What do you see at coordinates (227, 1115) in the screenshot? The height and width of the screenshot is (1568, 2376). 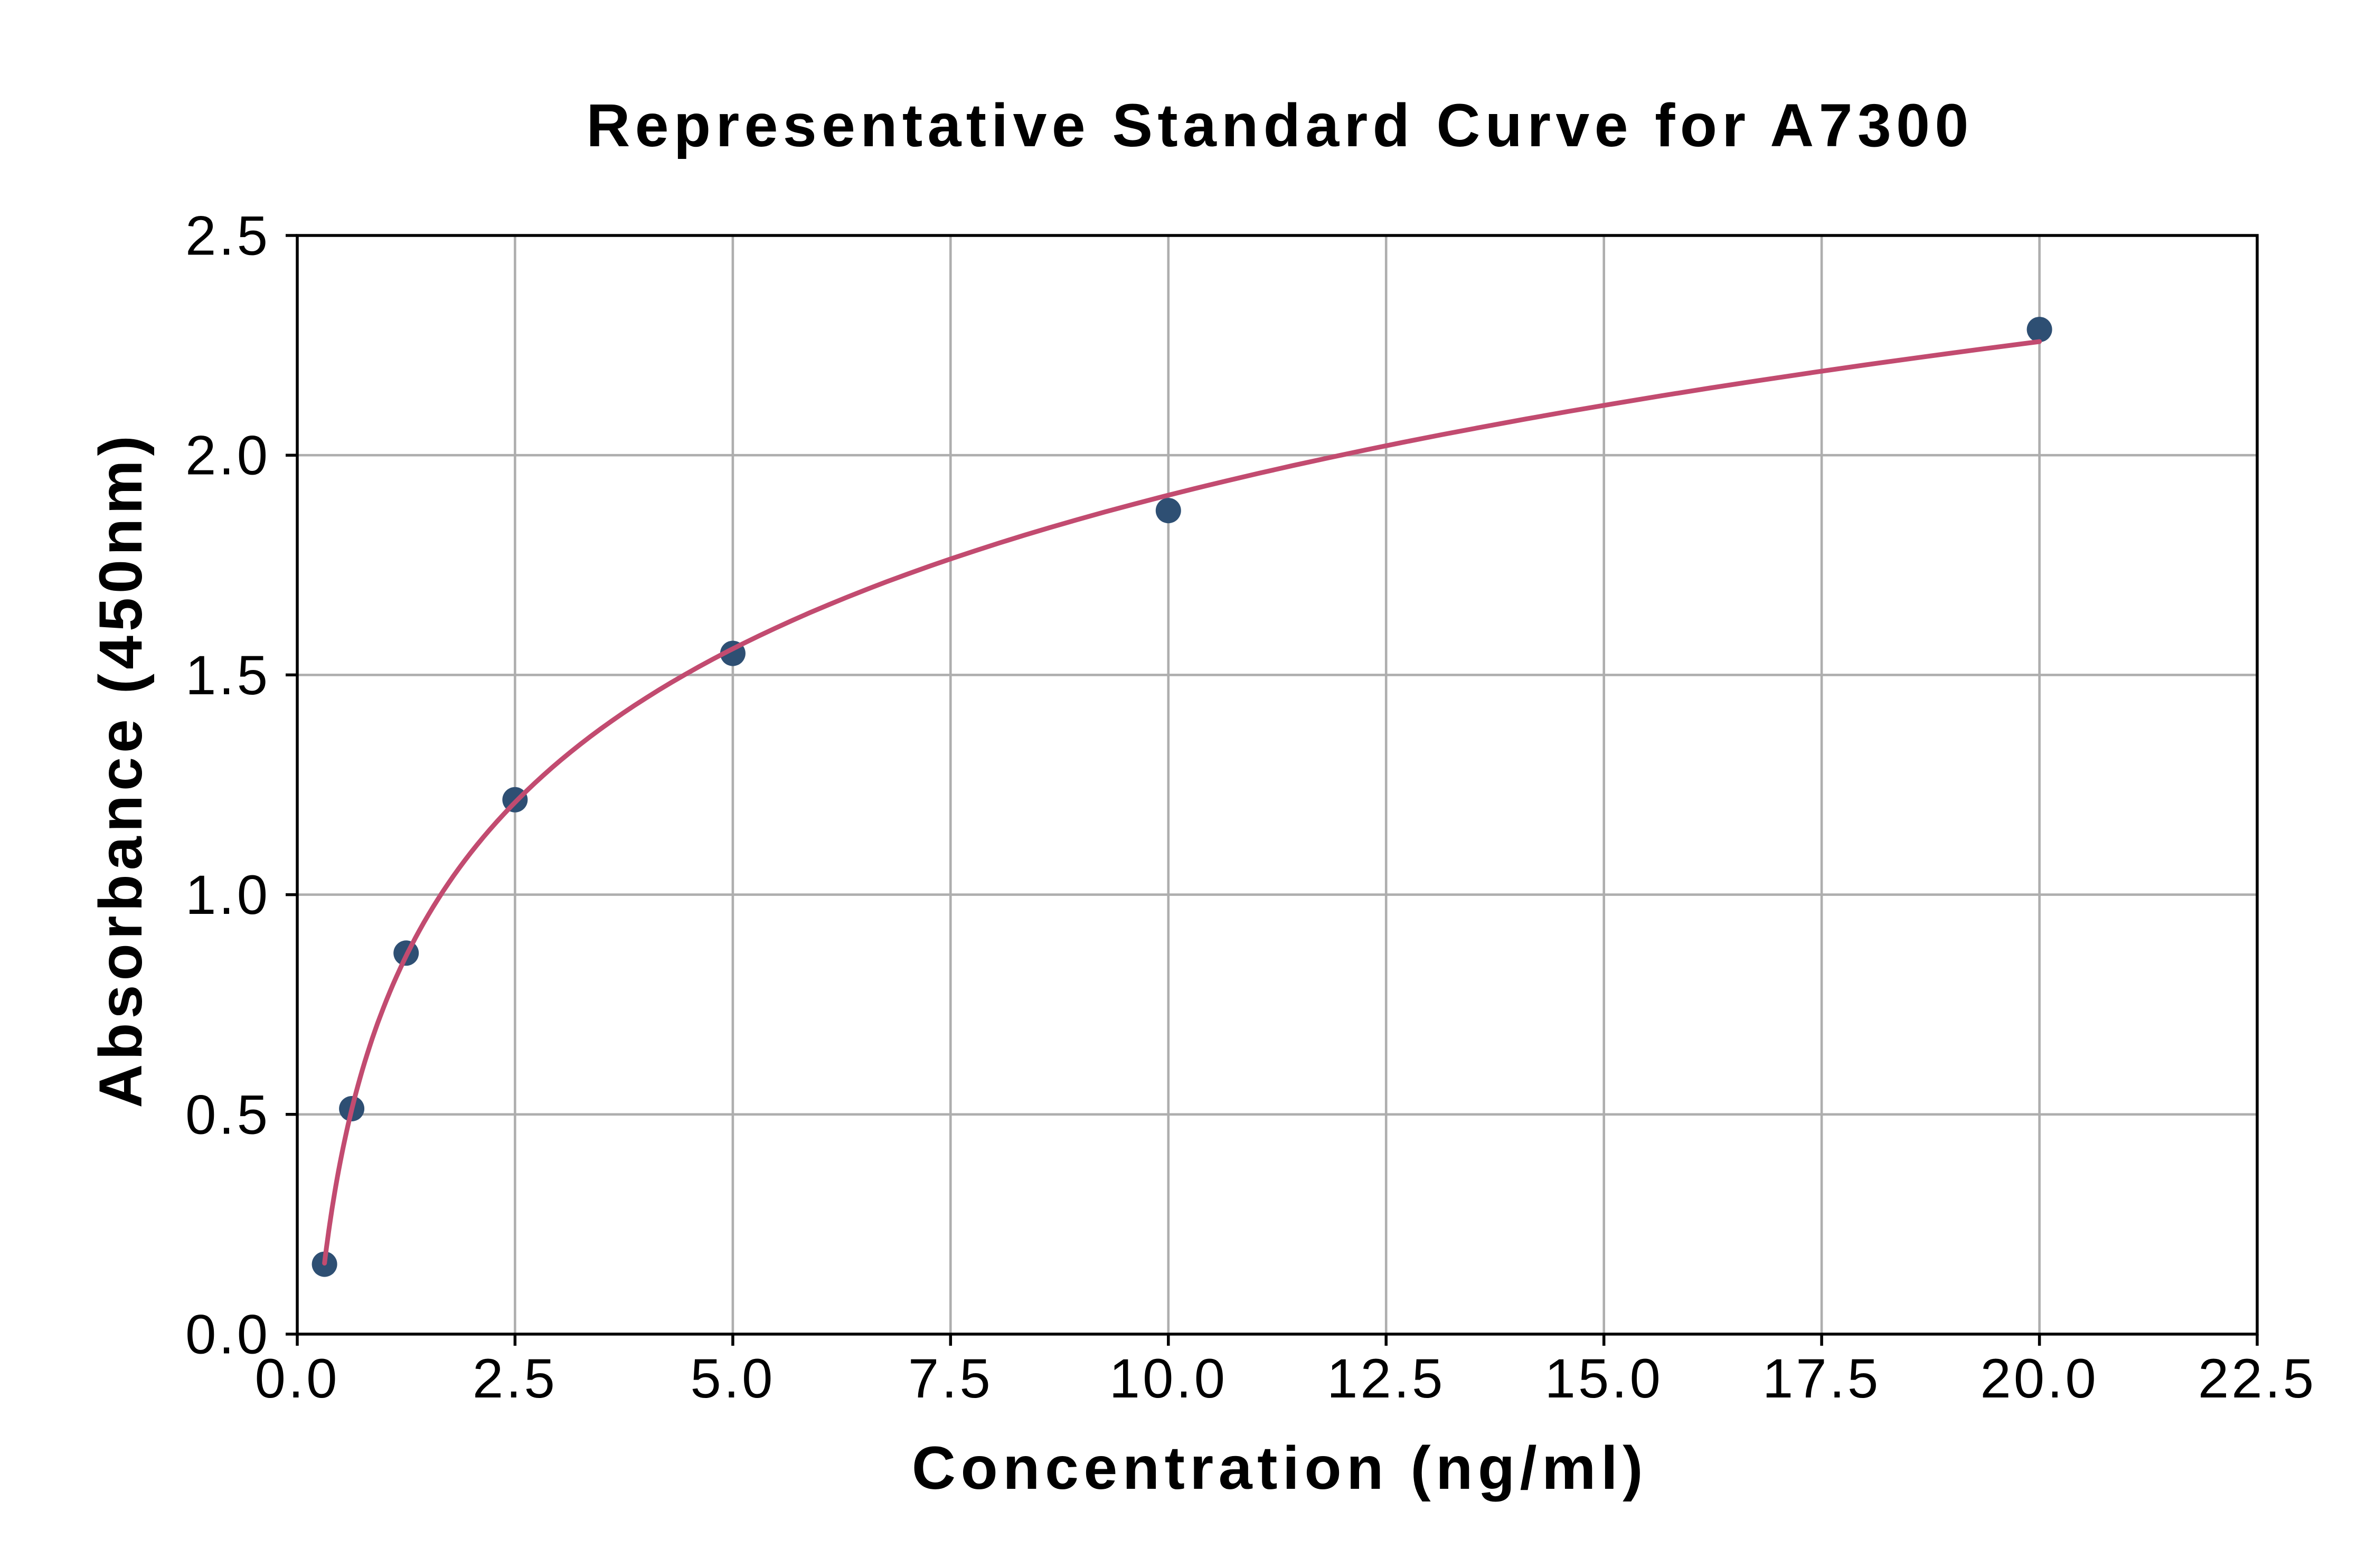 I see `svg-text: 0.5` at bounding box center [227, 1115].